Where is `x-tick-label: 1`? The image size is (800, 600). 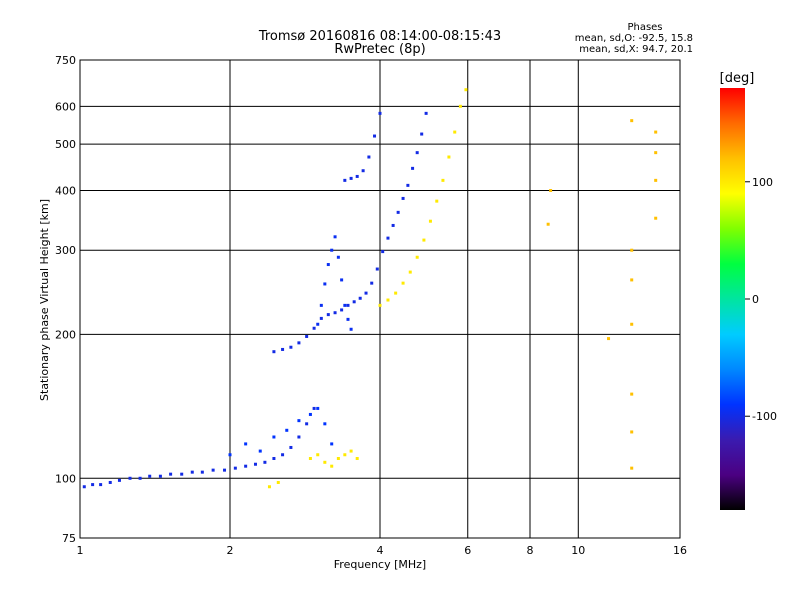 x-tick-label: 1 is located at coordinates (80, 550).